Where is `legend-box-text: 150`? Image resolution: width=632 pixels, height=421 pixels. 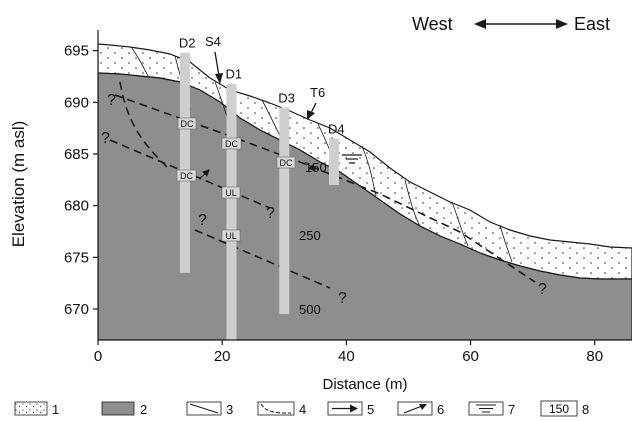
legend-box-text: 150 is located at coordinates (559, 409).